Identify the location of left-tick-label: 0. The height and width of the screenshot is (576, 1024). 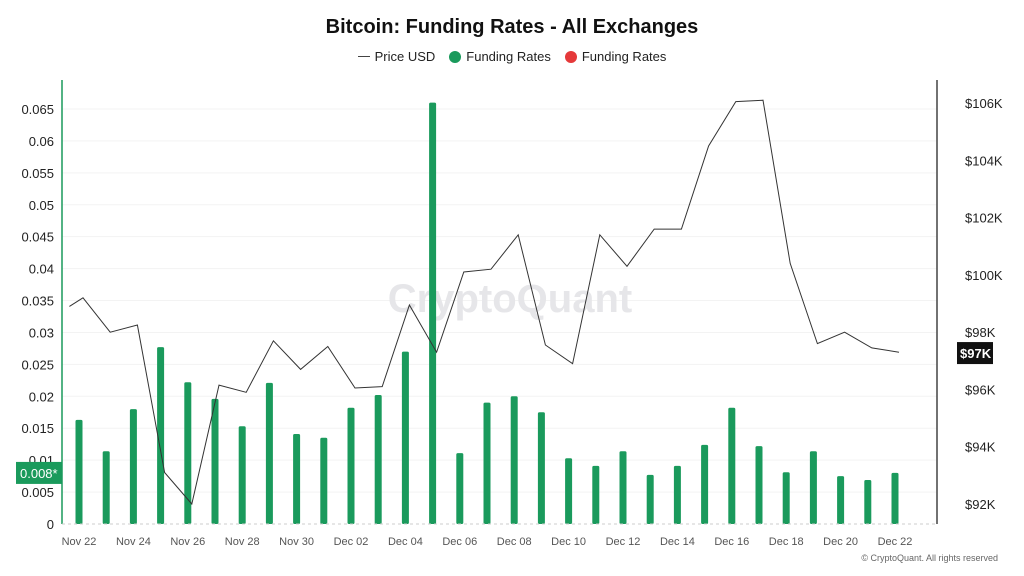
(50, 524).